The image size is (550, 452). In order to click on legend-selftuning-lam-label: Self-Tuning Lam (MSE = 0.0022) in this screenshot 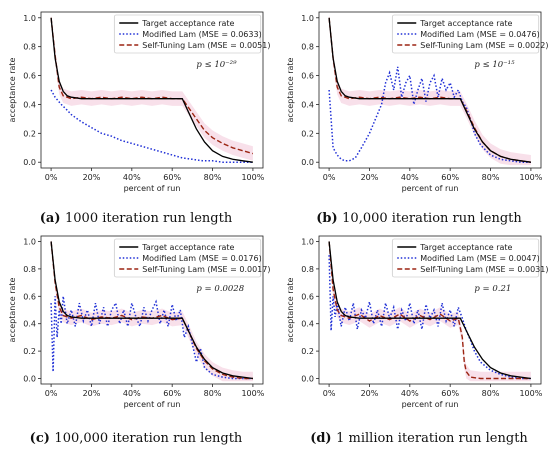, I will do `click(484, 45)`.